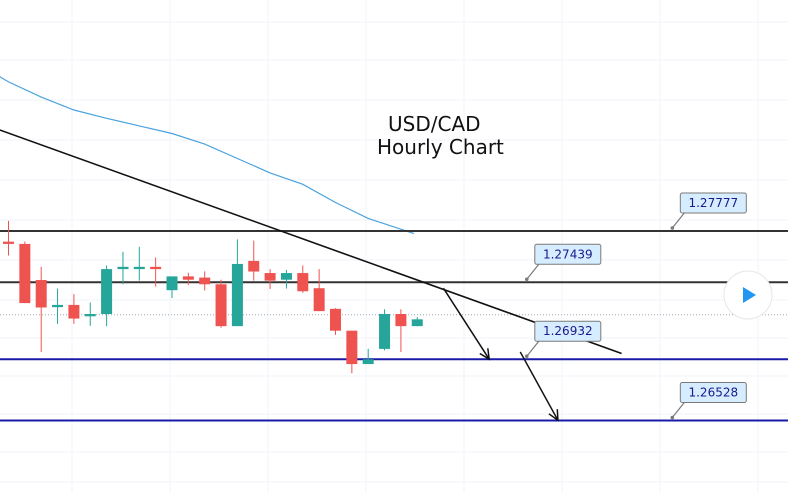  I want to click on level-callout: 1.26932, so click(563, 339).